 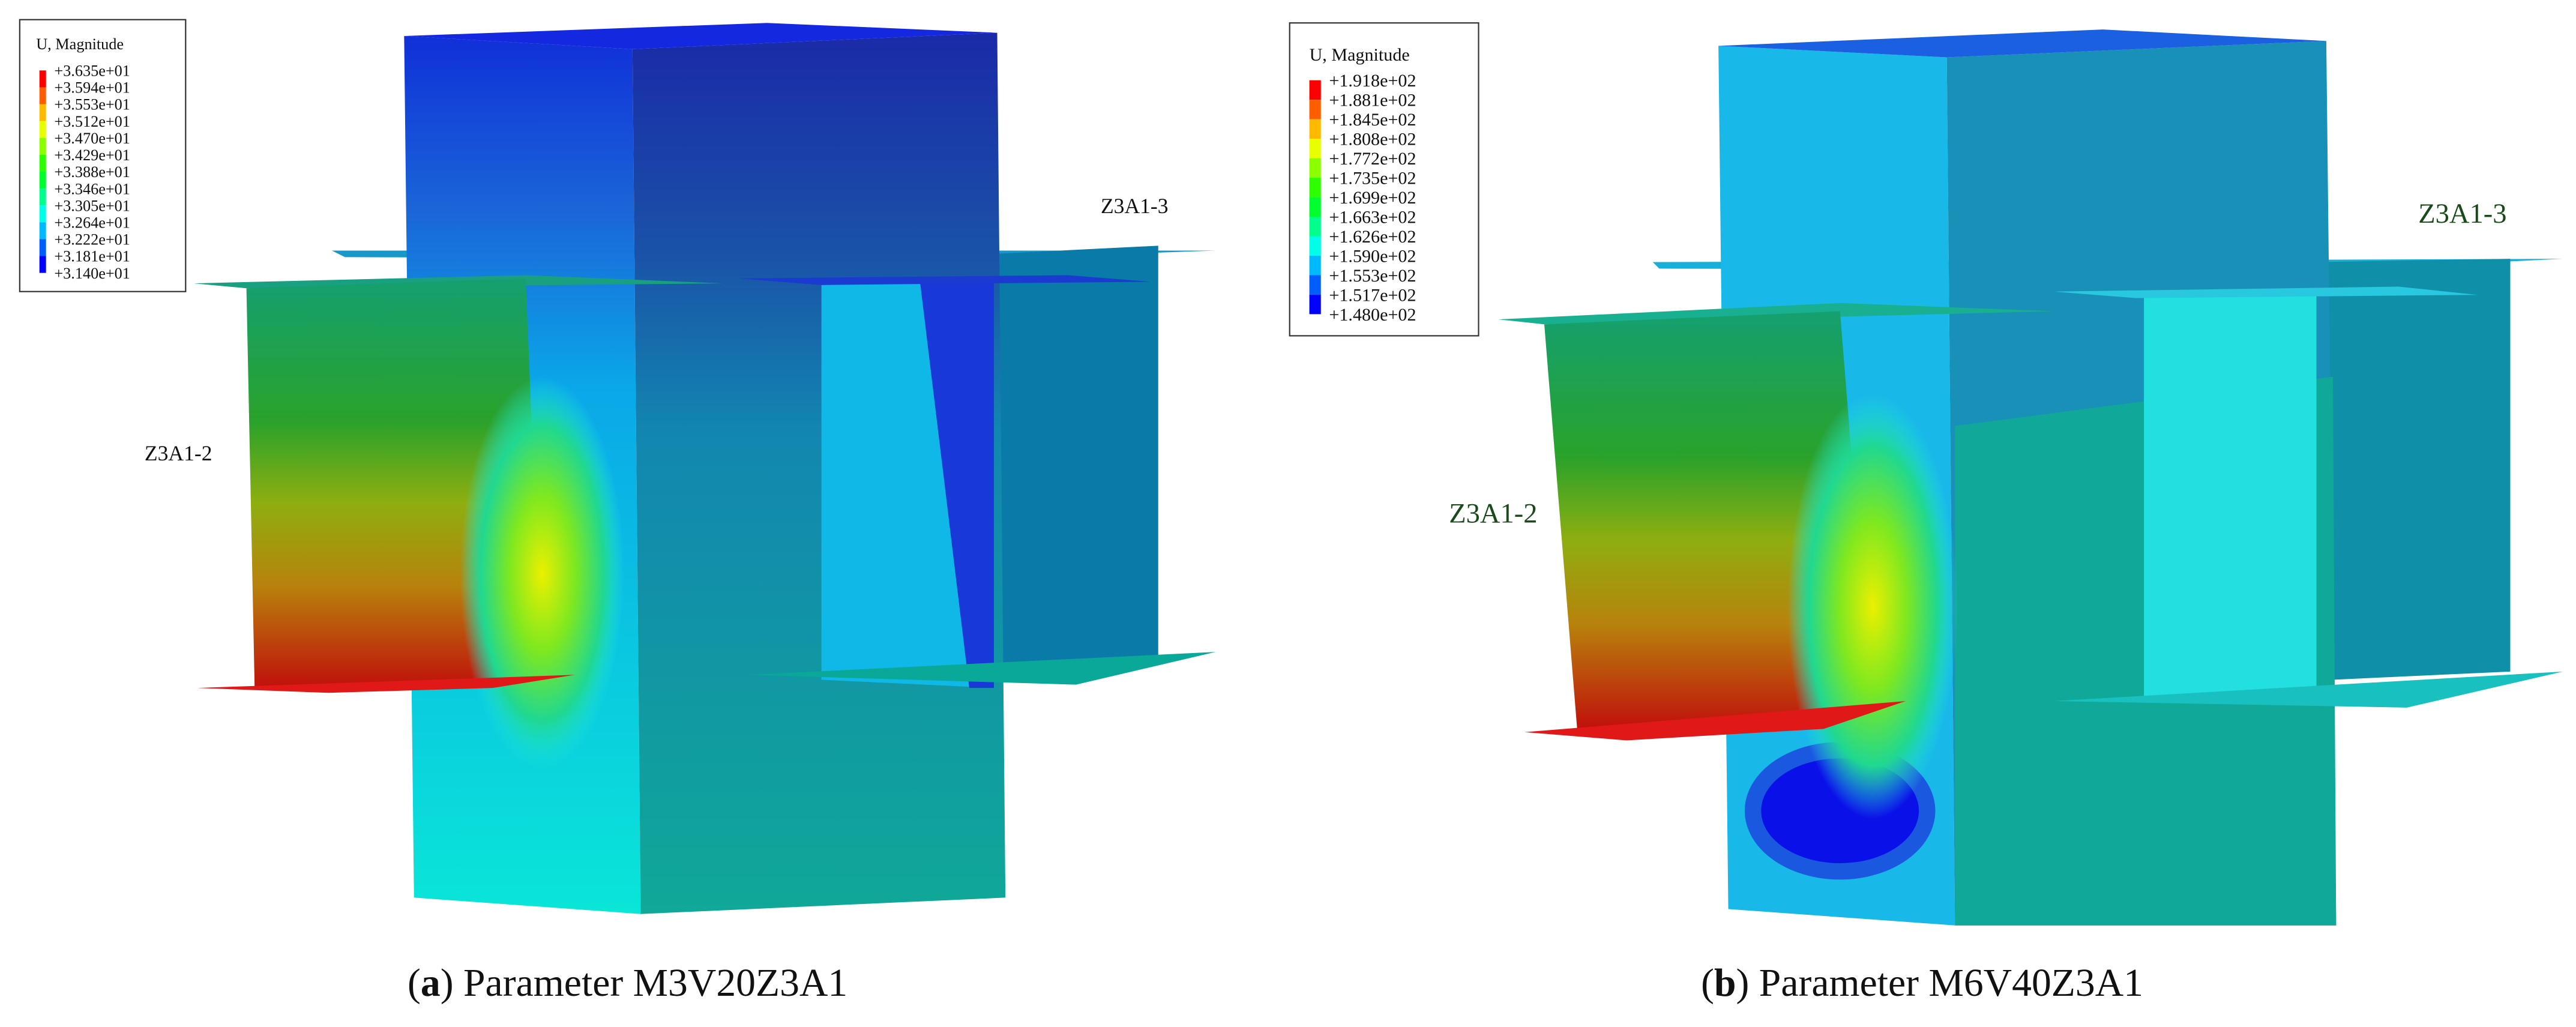 I want to click on legend-label: +1.590e+02, so click(x=1372, y=256).